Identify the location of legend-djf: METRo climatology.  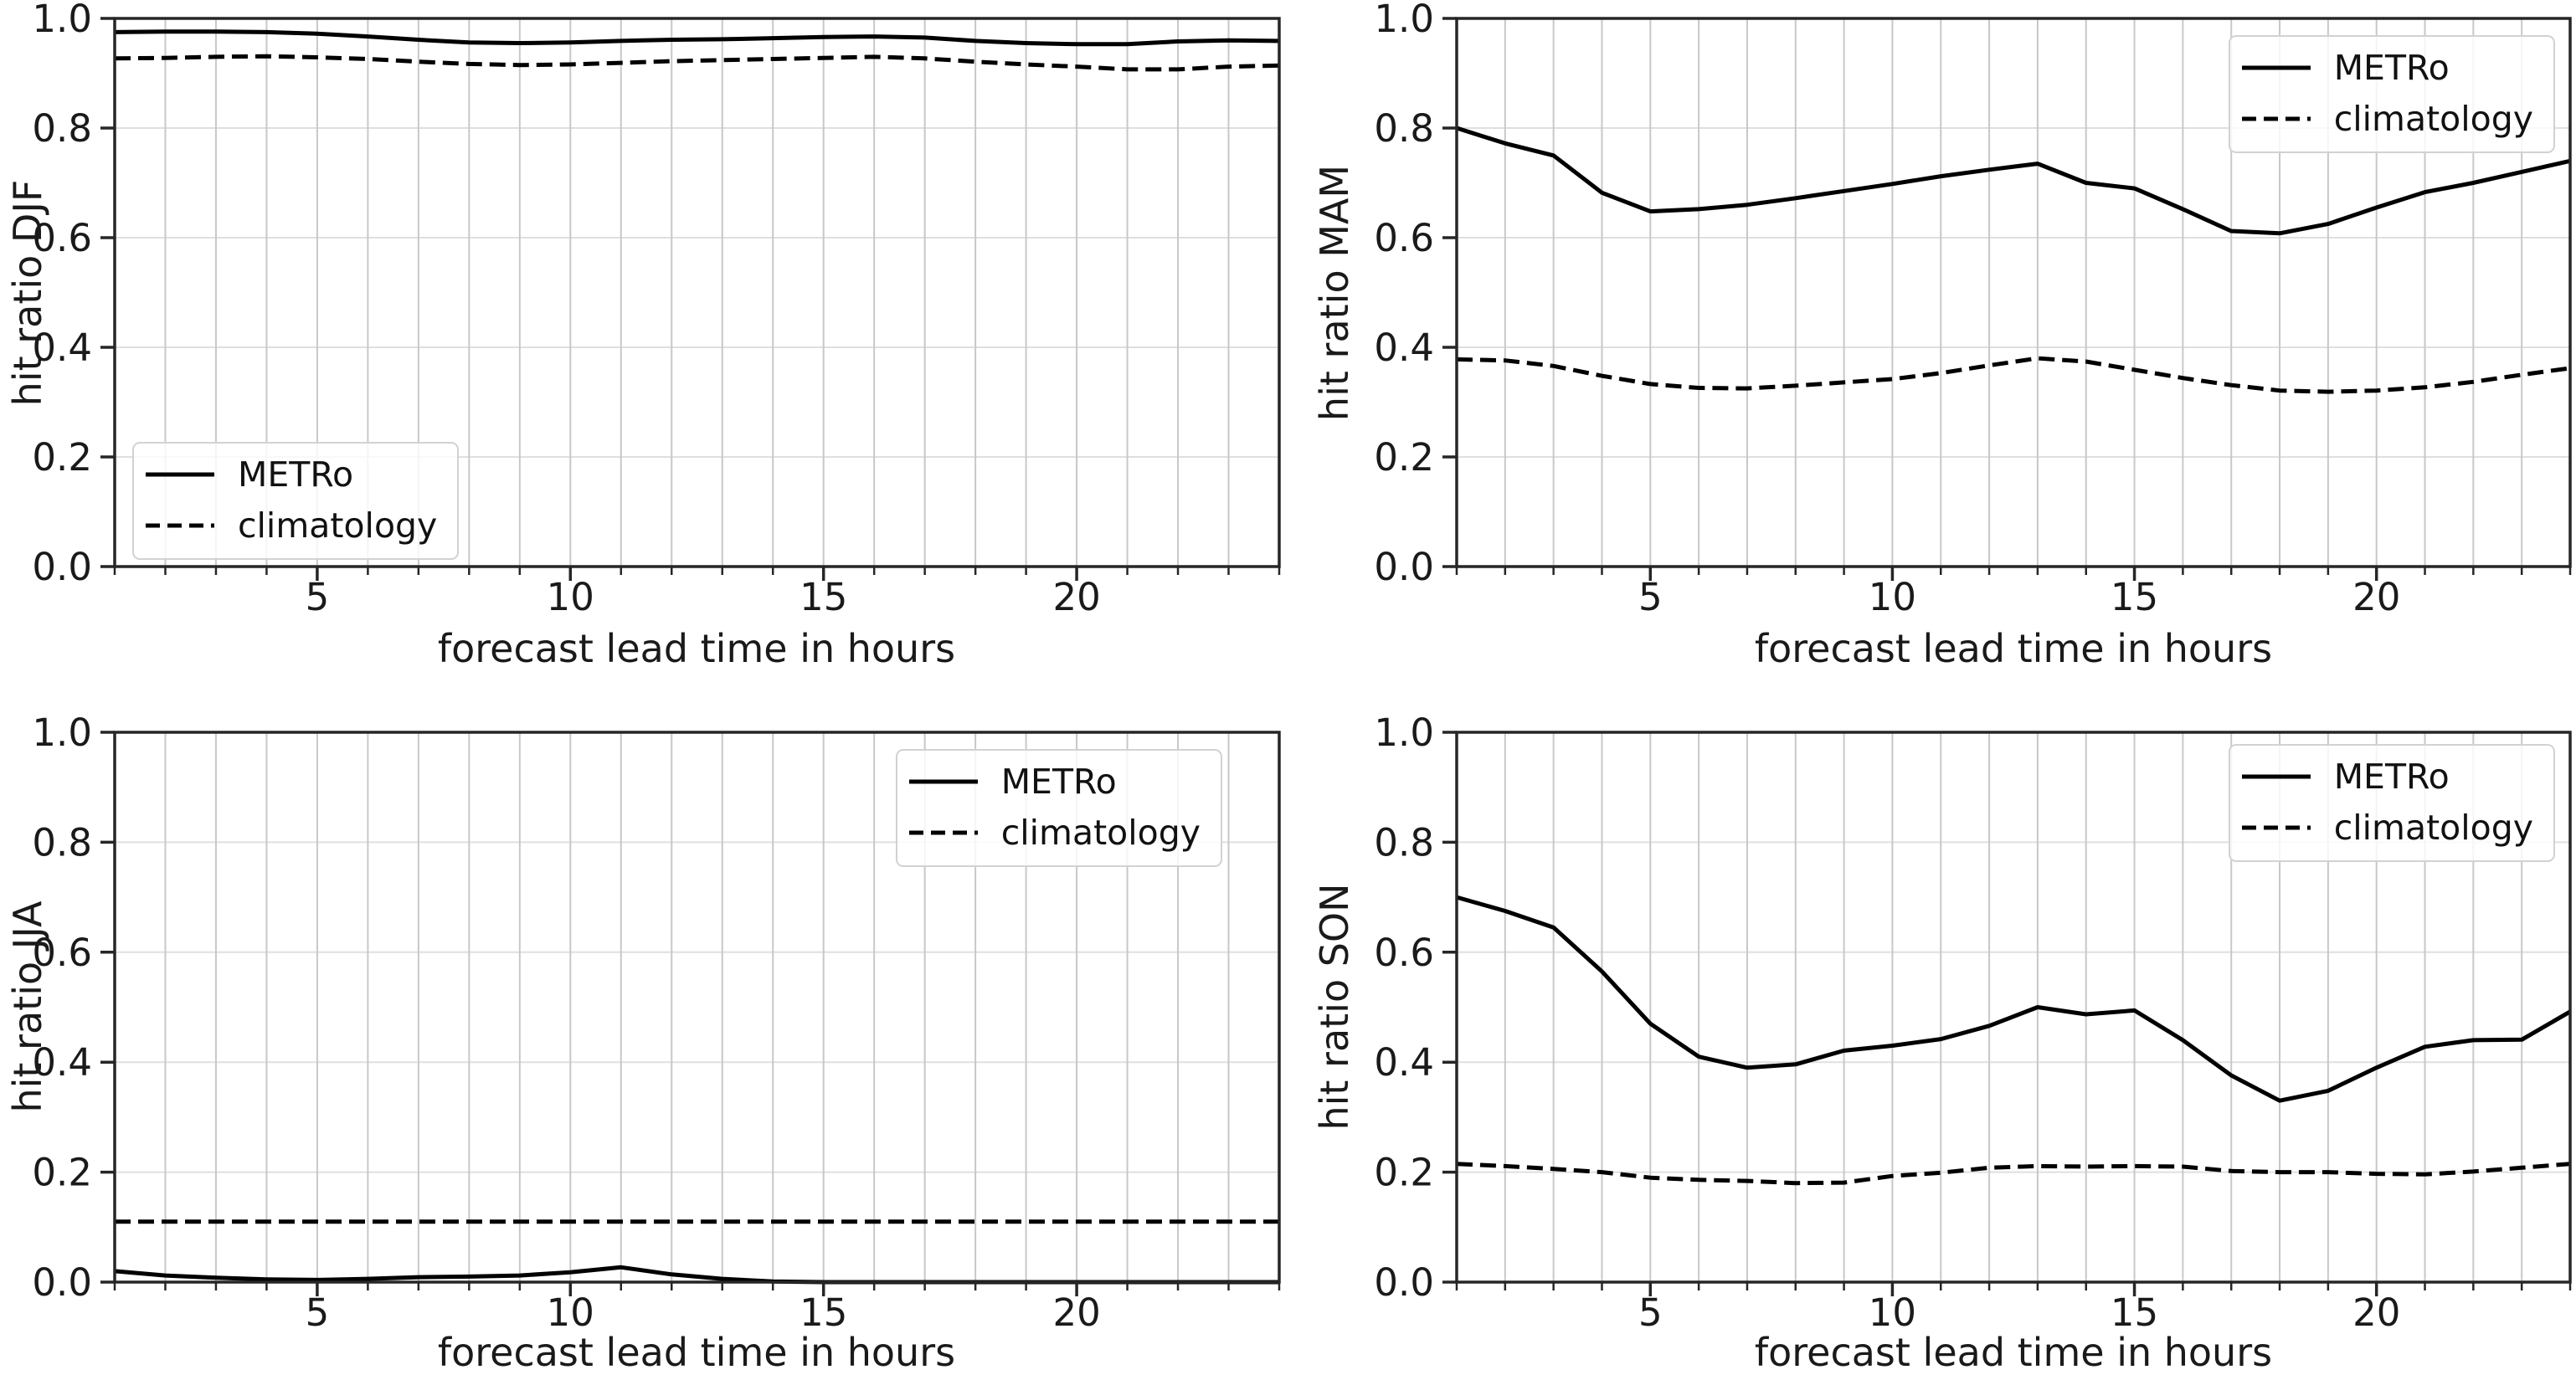
(296, 501).